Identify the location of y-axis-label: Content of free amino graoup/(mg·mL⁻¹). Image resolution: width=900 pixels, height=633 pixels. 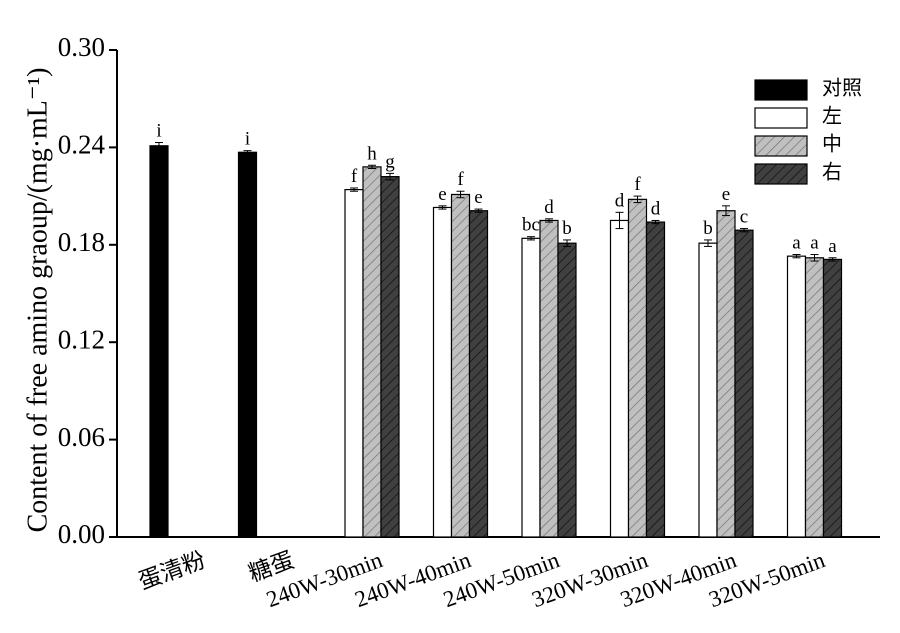
(37, 300).